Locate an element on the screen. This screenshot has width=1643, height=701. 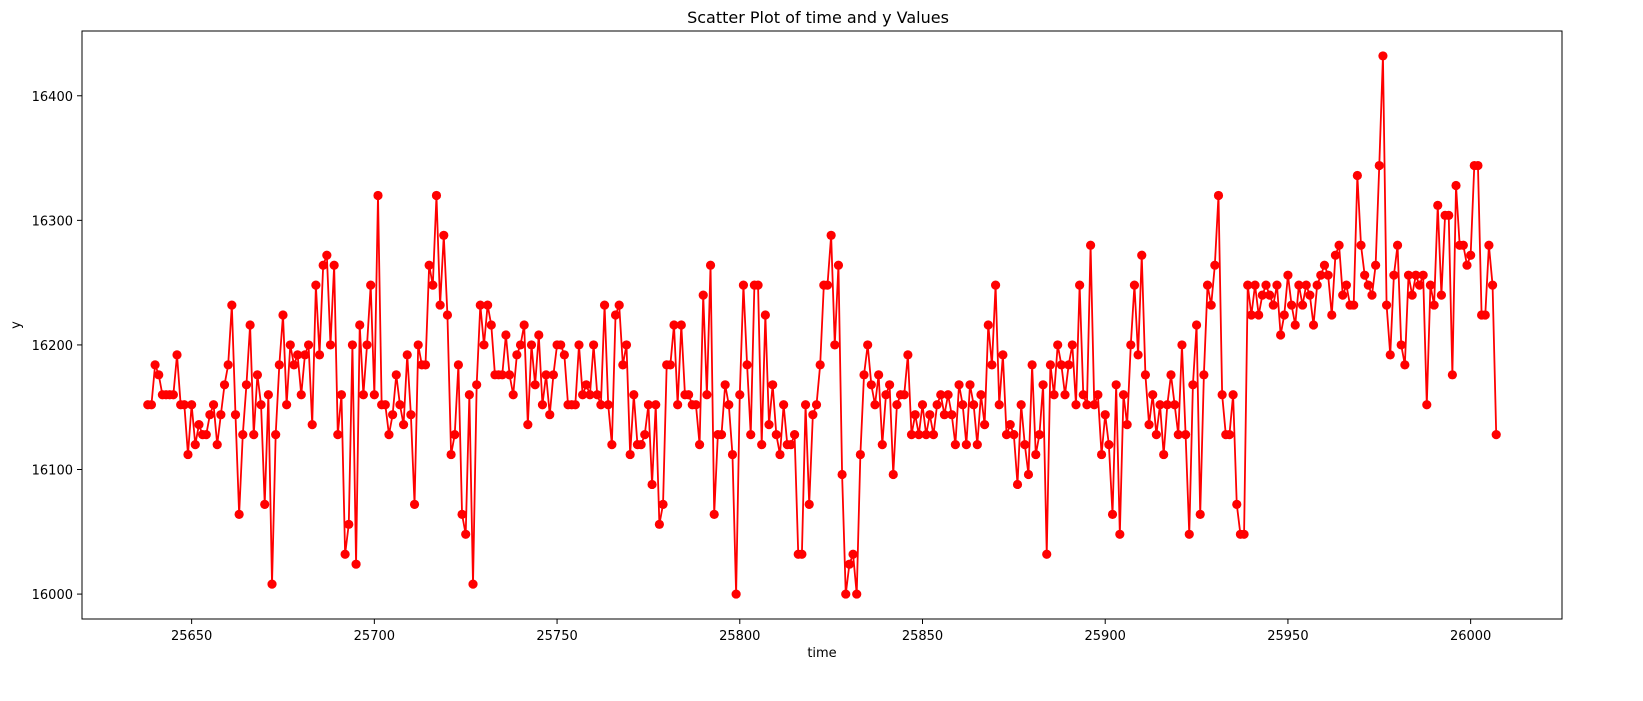
x-tick-label: 25900 is located at coordinates (1105, 636).